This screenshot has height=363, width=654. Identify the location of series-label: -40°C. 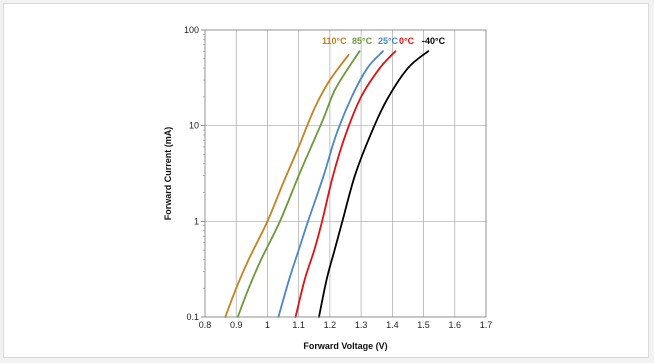
(434, 41).